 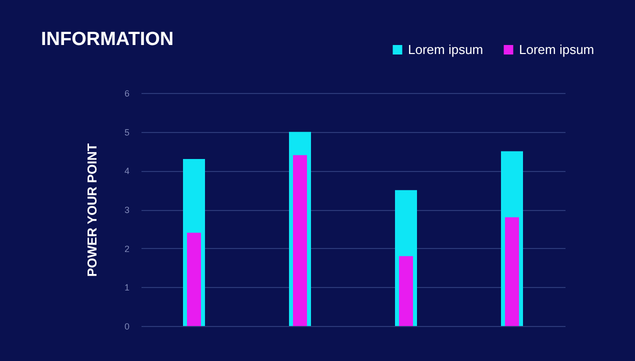 What do you see at coordinates (127, 210) in the screenshot?
I see `y-tick-label: 3` at bounding box center [127, 210].